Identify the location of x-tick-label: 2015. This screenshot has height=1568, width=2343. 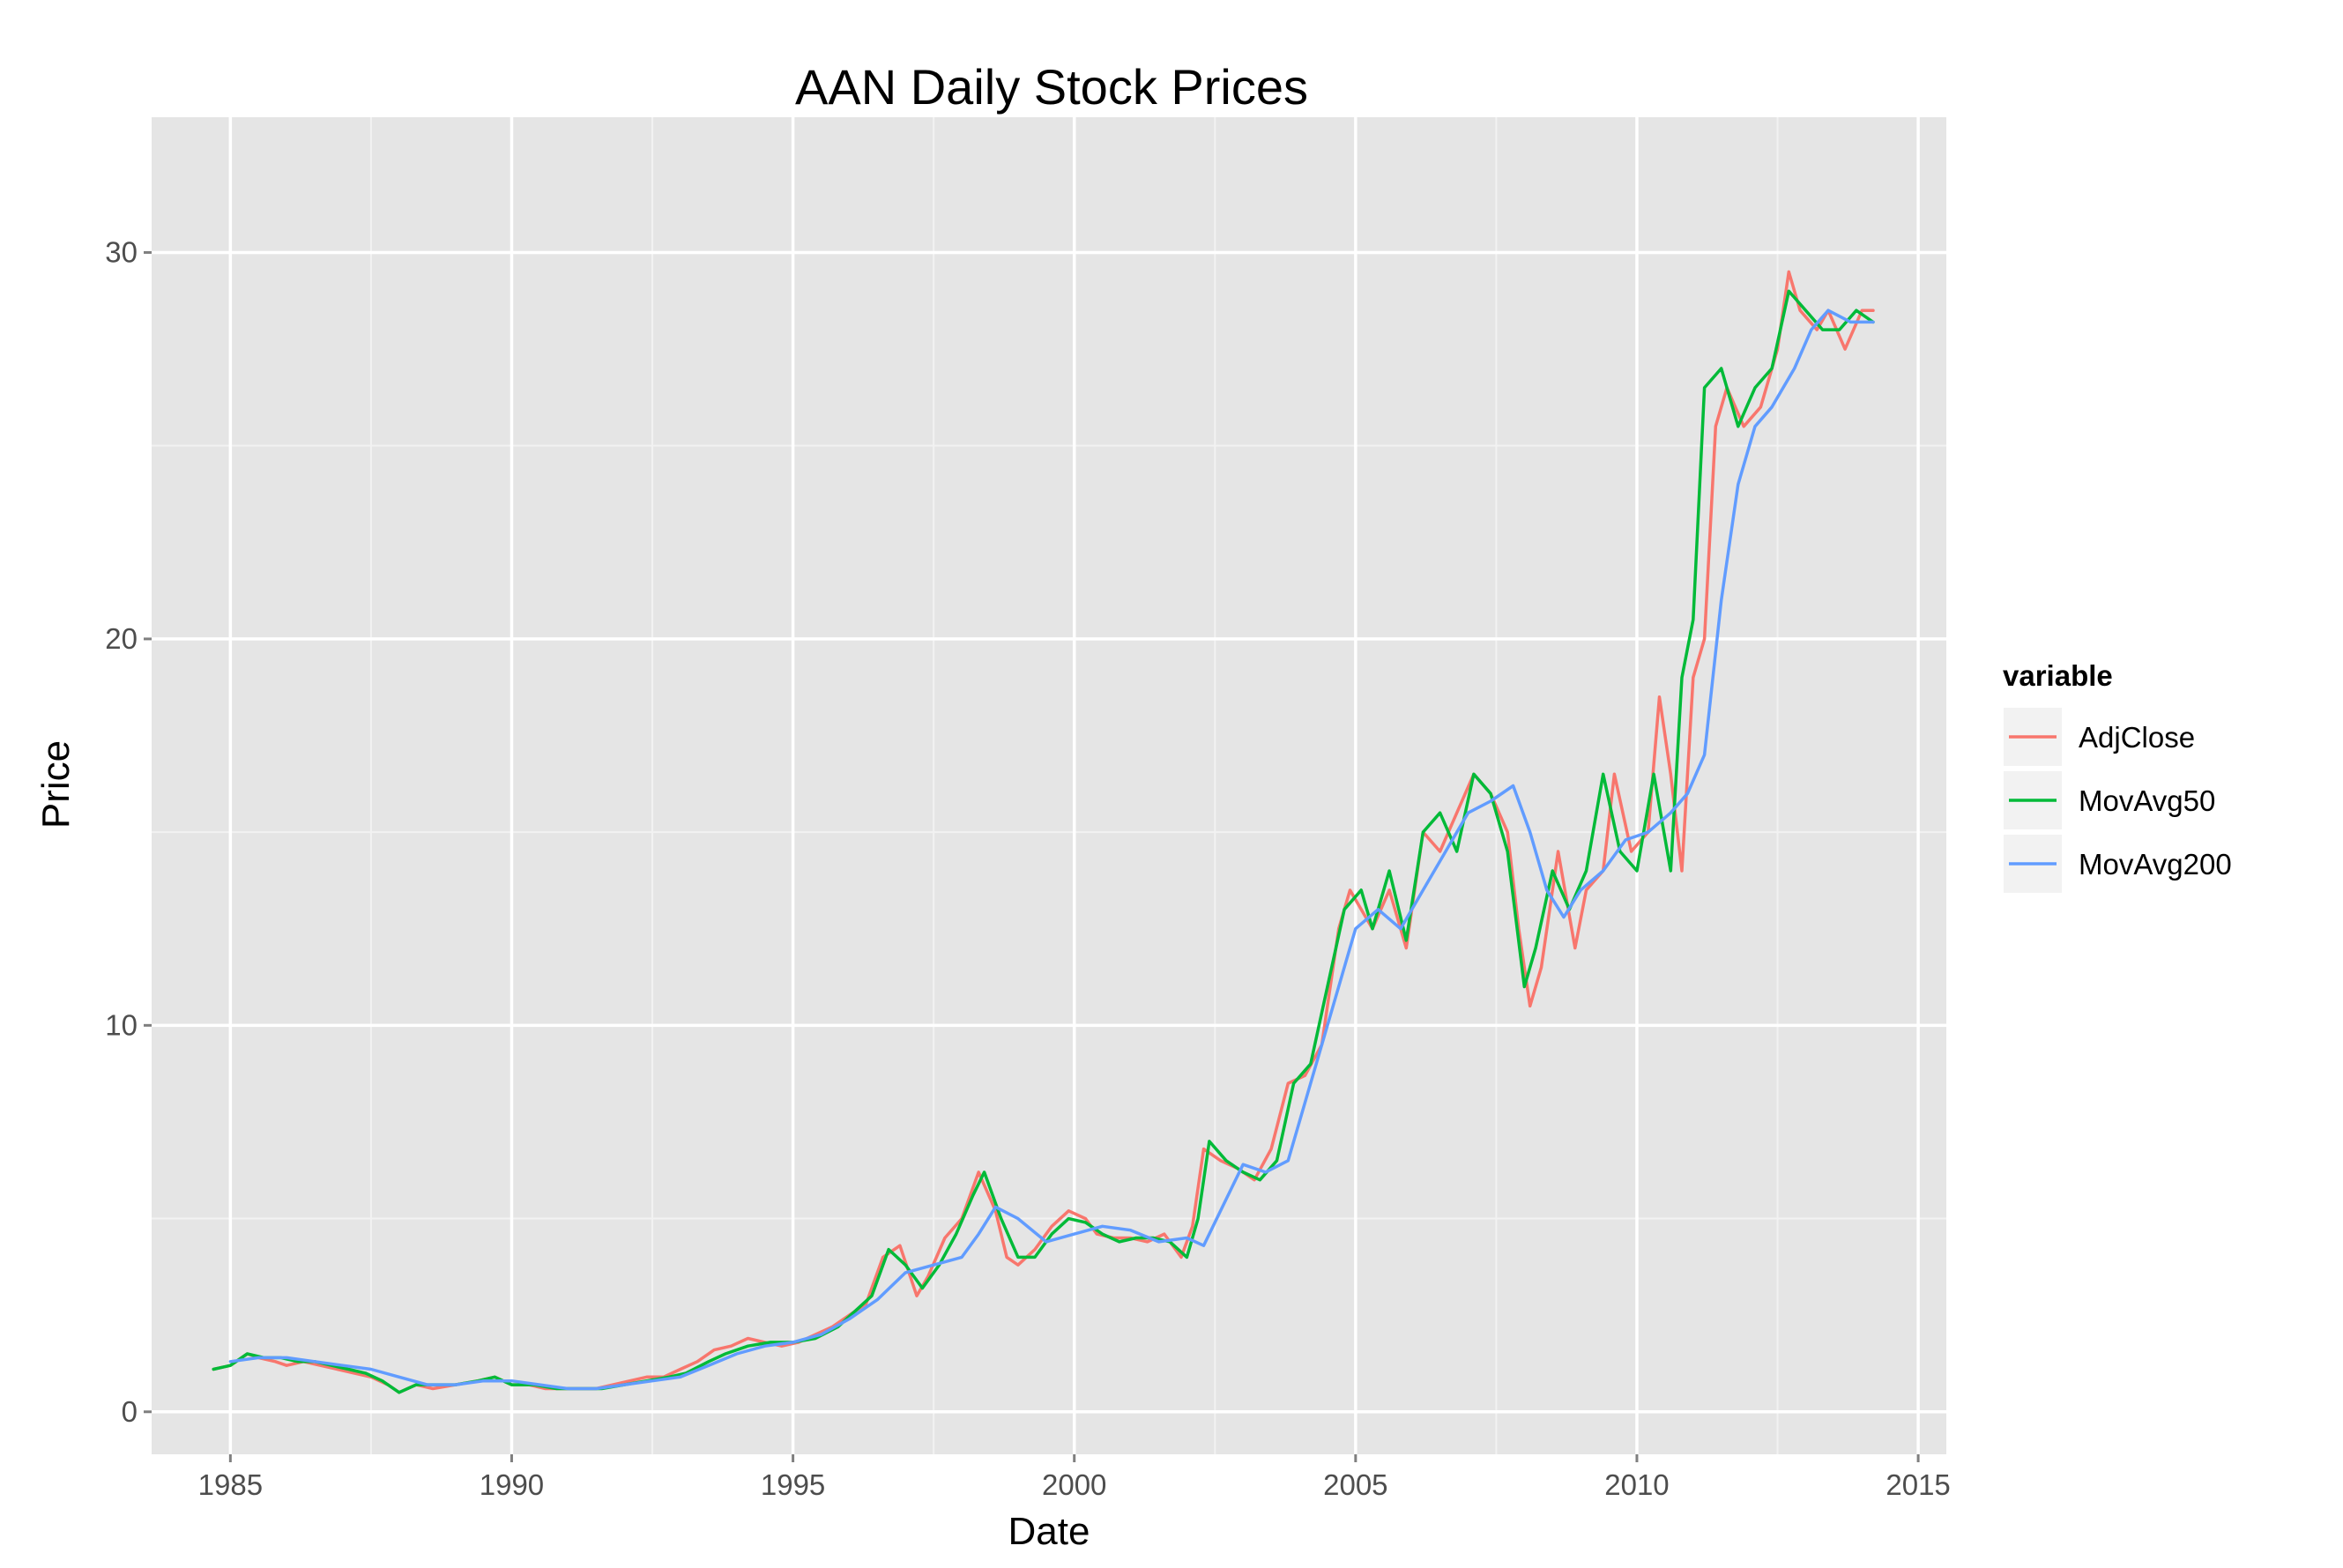
(1918, 1484).